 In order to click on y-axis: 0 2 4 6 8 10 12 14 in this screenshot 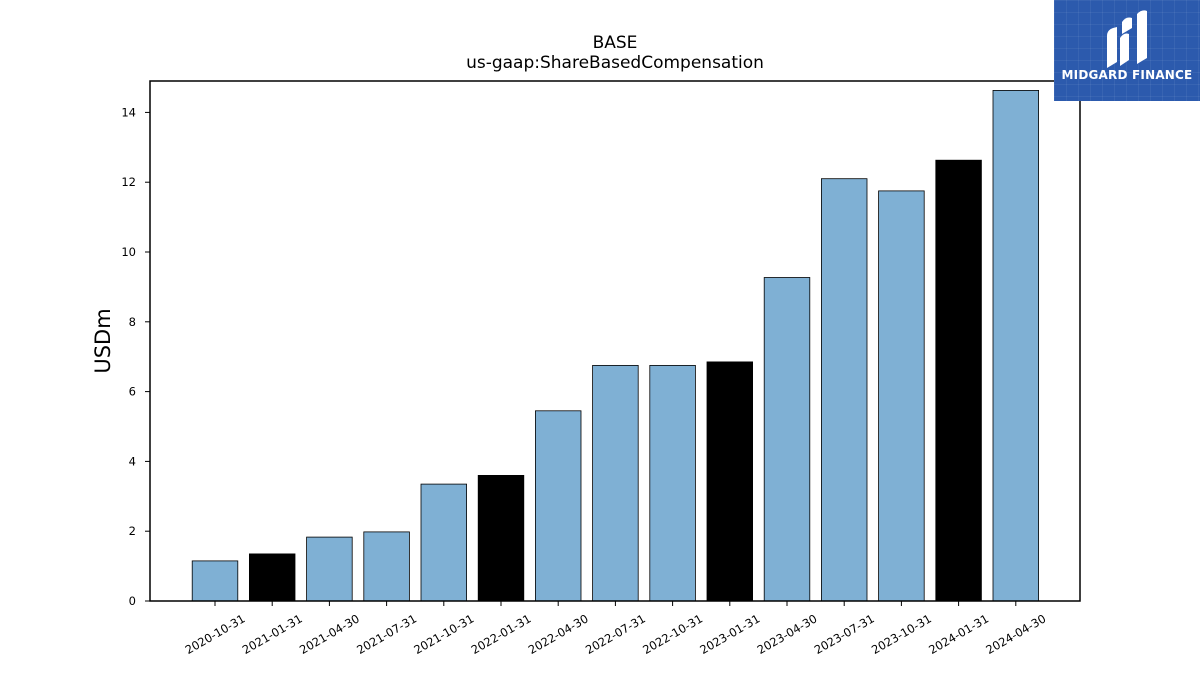, I will do `click(135, 356)`.